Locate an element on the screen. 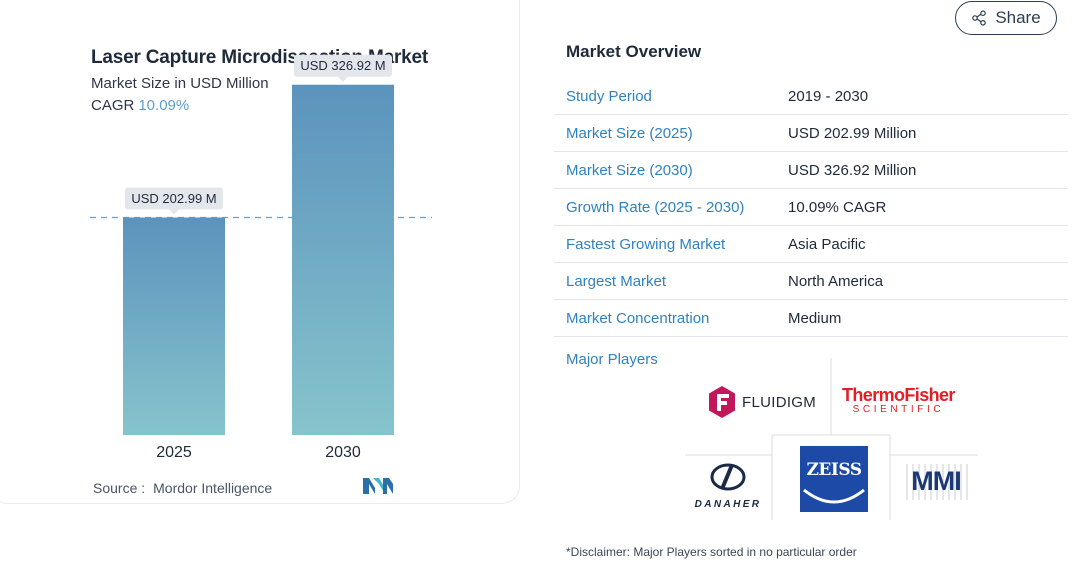 The height and width of the screenshot is (576, 1072). x-tick-label: 2025 is located at coordinates (174, 452).